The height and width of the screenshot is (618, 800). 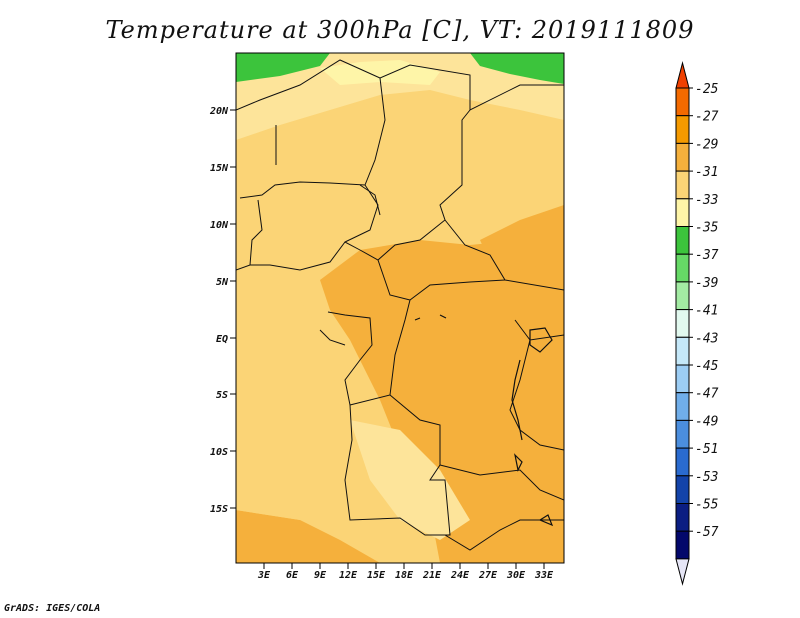 I want to click on lat-label: 5S, so click(x=222, y=395).